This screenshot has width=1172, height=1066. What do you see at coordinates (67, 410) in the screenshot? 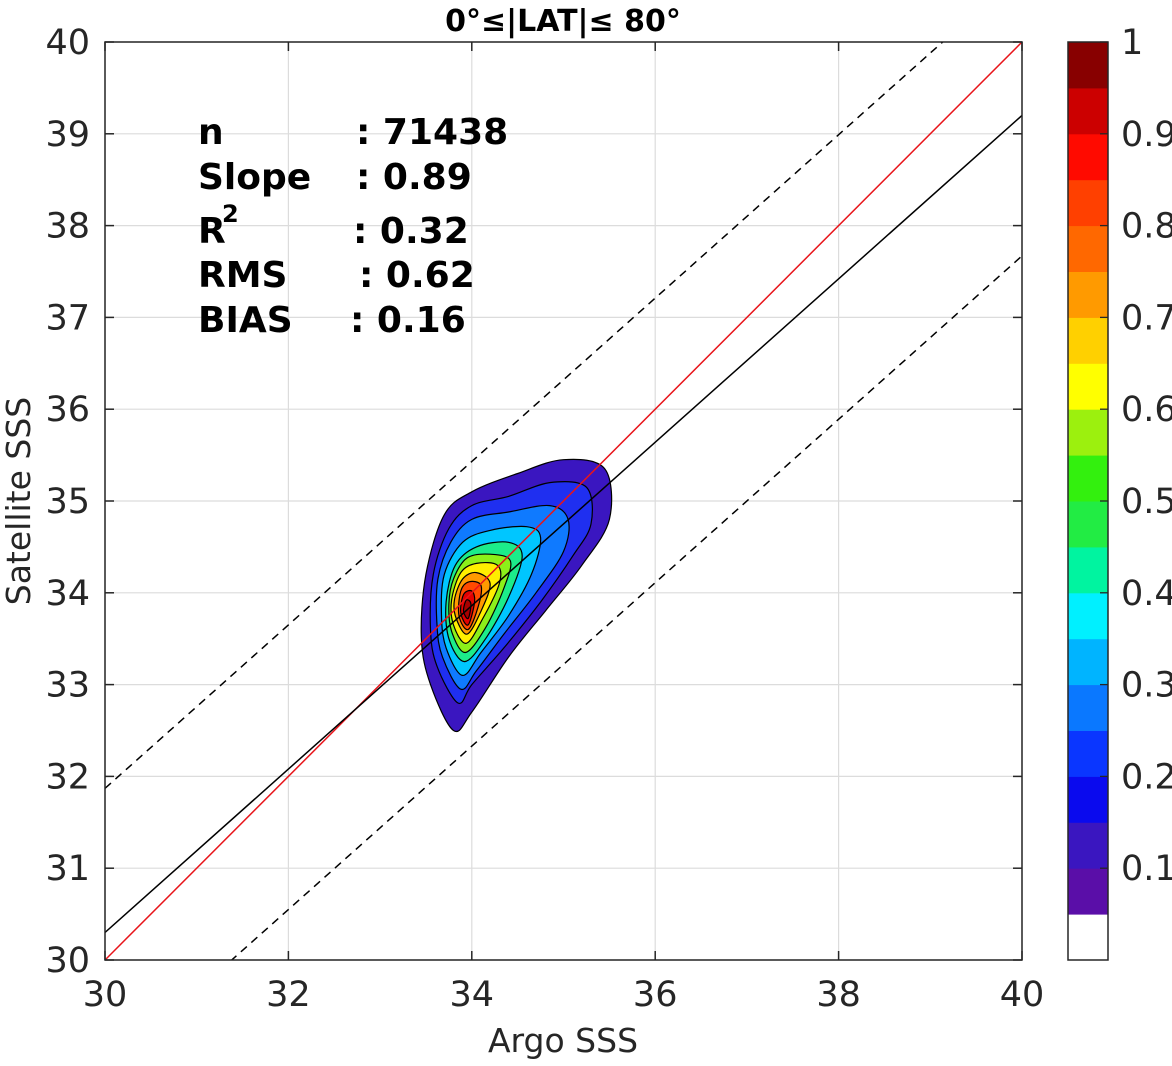
I see `y-tick-label: 36` at bounding box center [67, 410].